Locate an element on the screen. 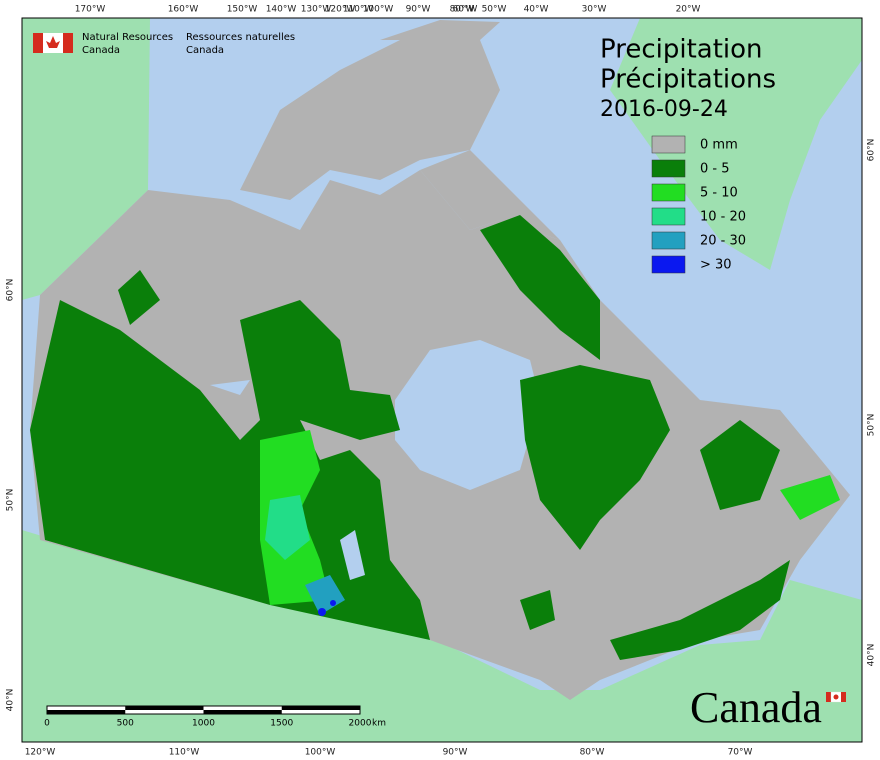  org-fr: Ressources naturelles is located at coordinates (240, 37).